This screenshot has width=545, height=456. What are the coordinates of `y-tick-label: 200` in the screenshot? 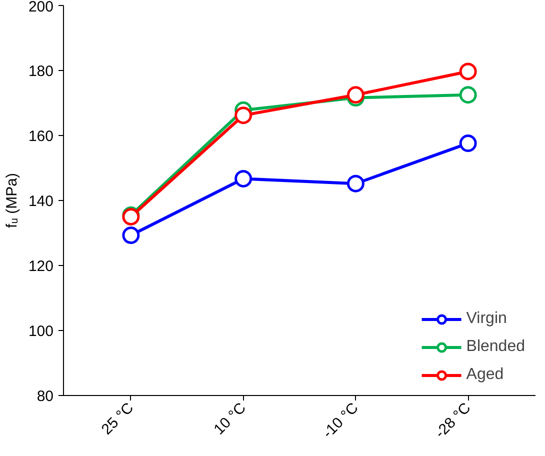 It's located at (41, 8).